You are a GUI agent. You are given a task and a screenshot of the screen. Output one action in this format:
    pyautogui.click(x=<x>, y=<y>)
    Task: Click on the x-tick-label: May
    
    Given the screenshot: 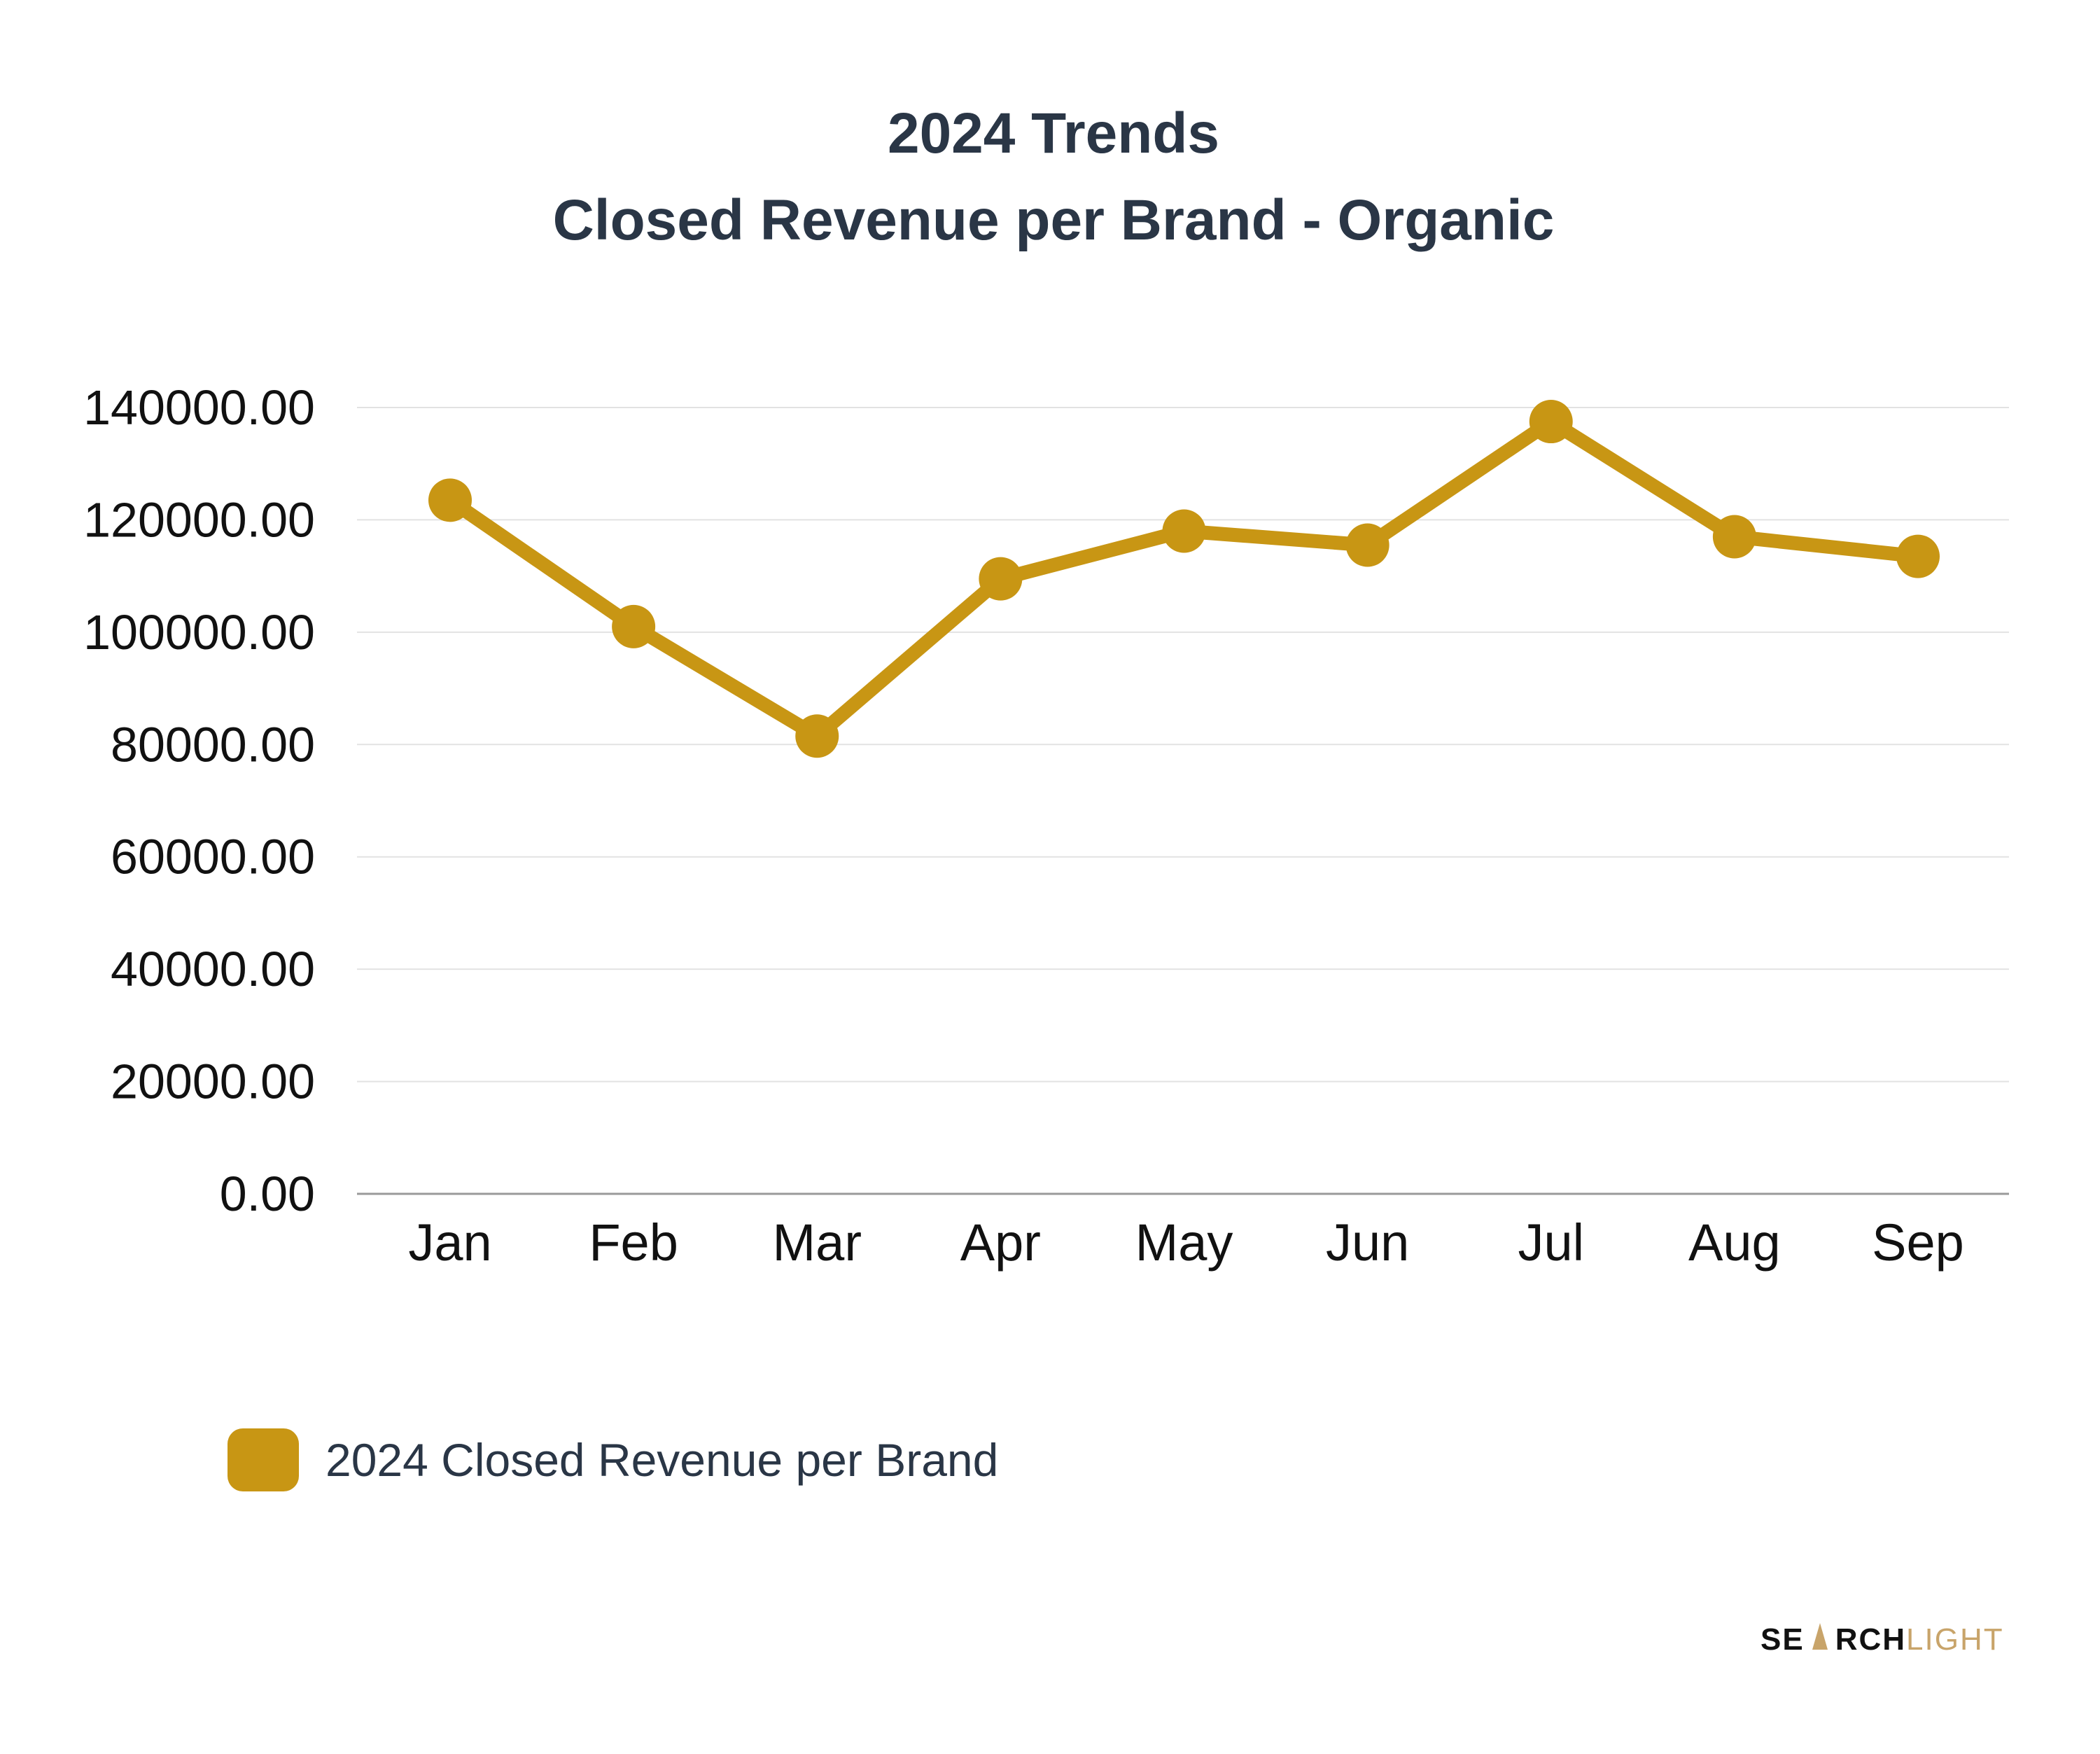 What is the action you would take?
    pyautogui.click(x=1184, y=1242)
    